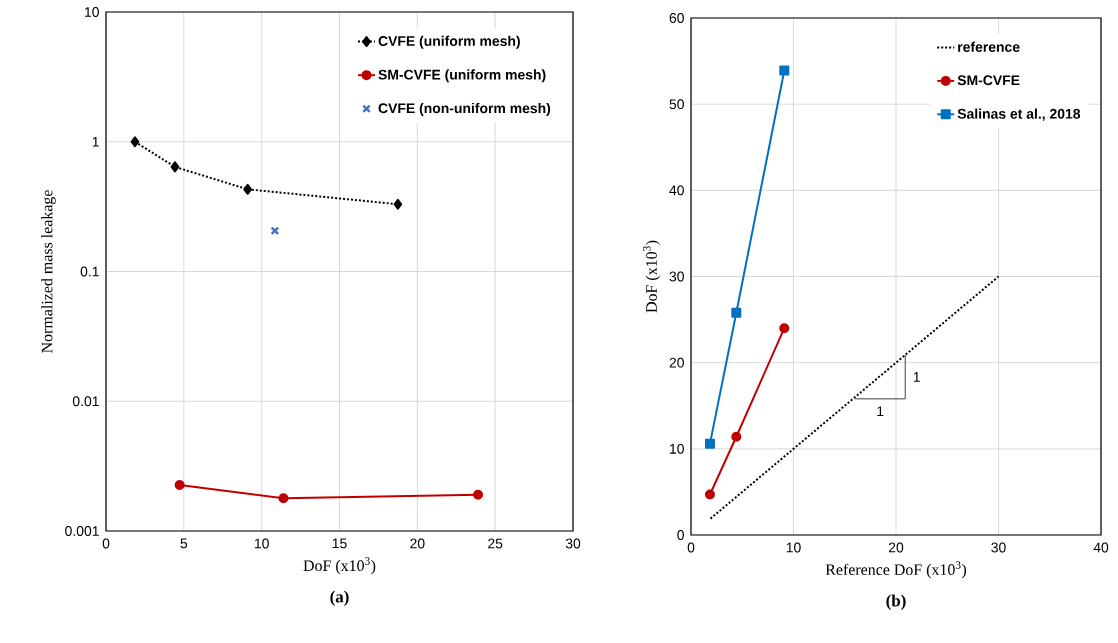 This screenshot has height=643, width=1118. I want to click on y-tick-label: 60, so click(676, 18).